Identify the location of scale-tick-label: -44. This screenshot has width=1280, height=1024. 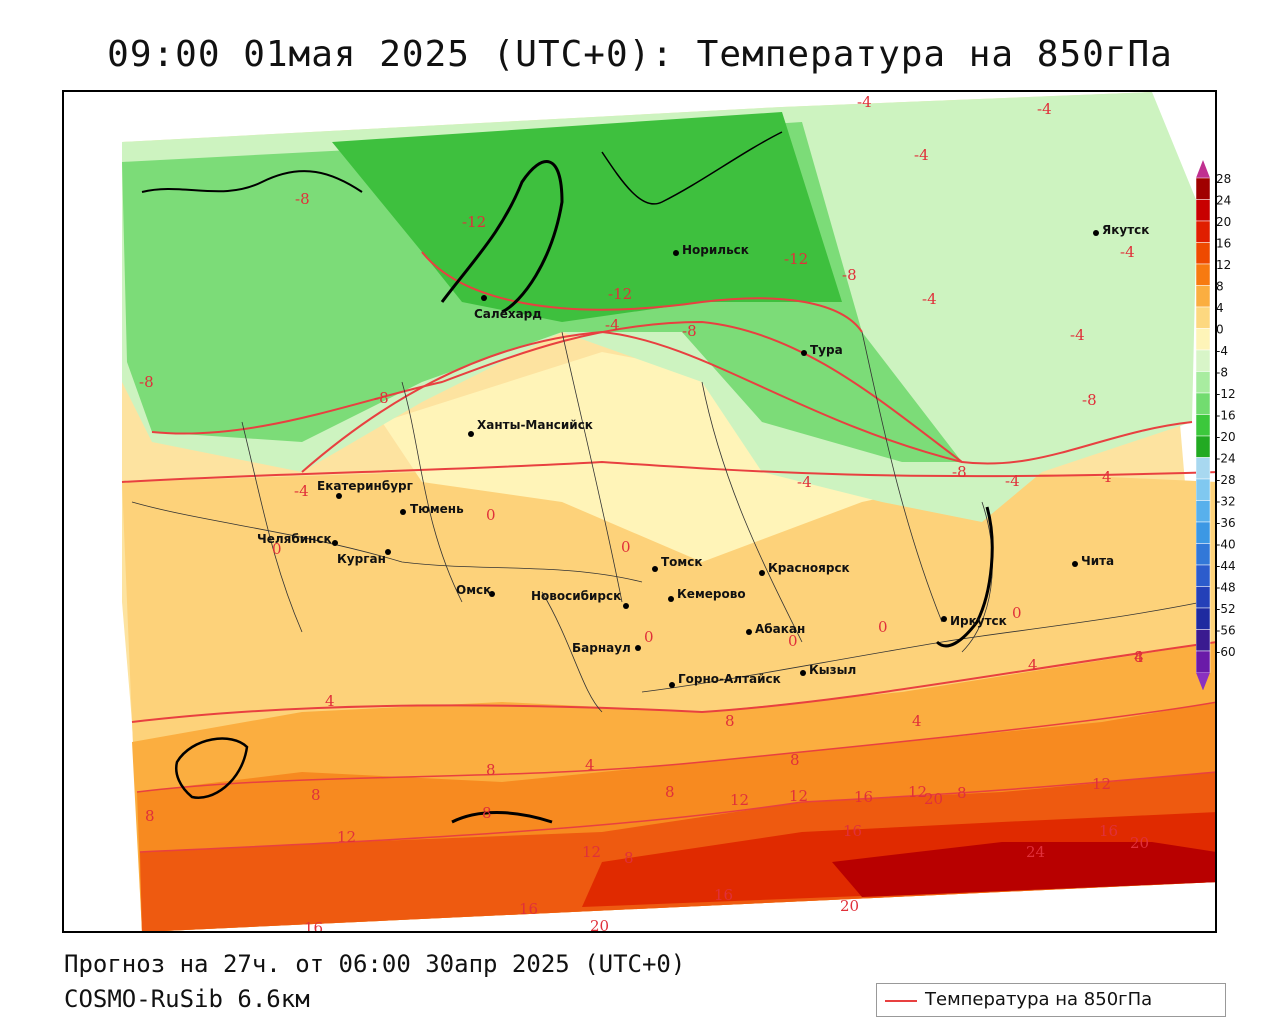
(1226, 566).